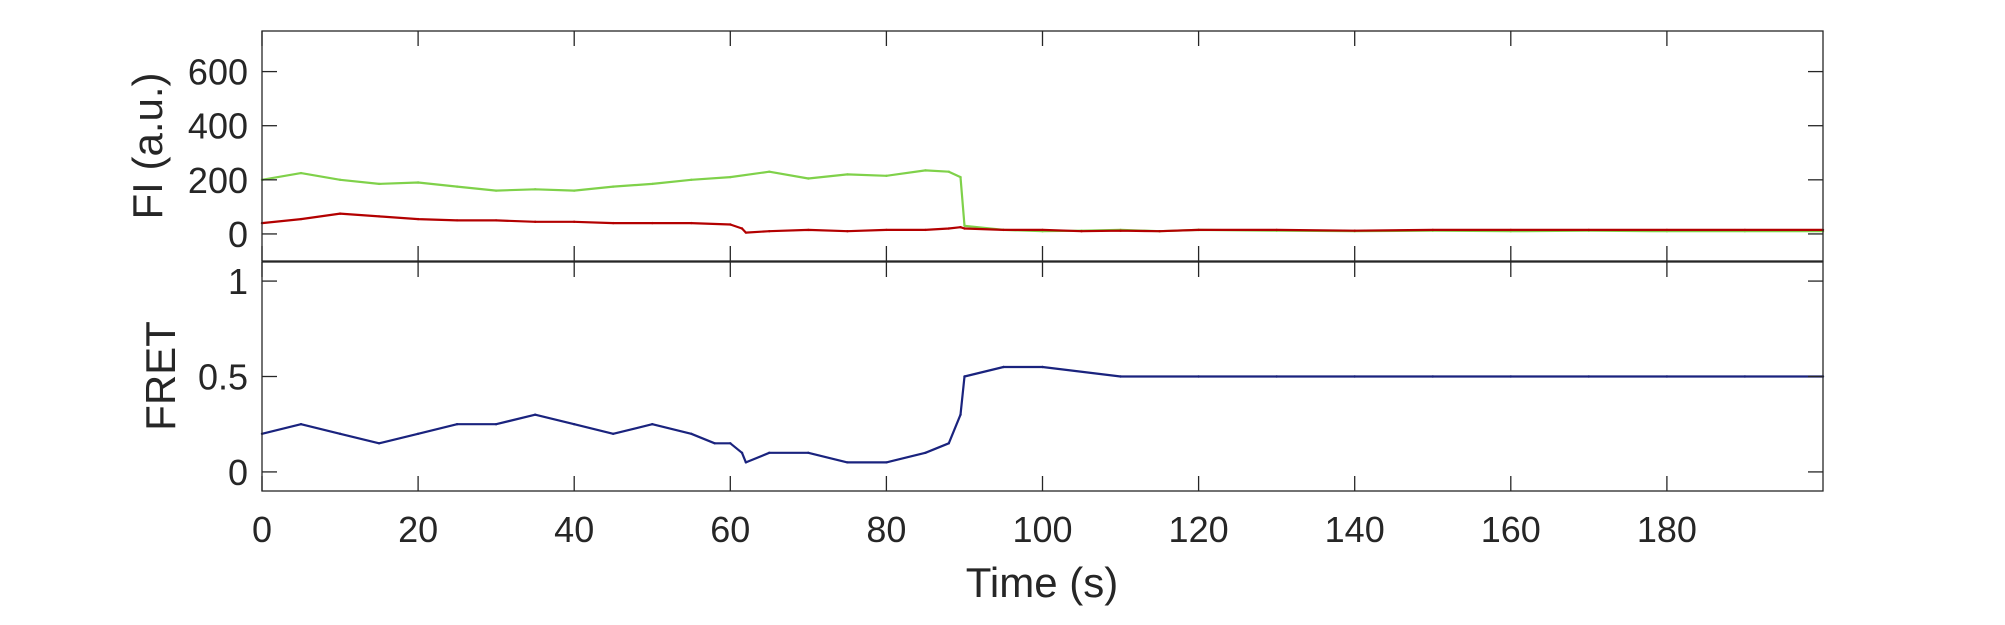  What do you see at coordinates (160, 376) in the screenshot?
I see `fret-y-axis-label: FRET` at bounding box center [160, 376].